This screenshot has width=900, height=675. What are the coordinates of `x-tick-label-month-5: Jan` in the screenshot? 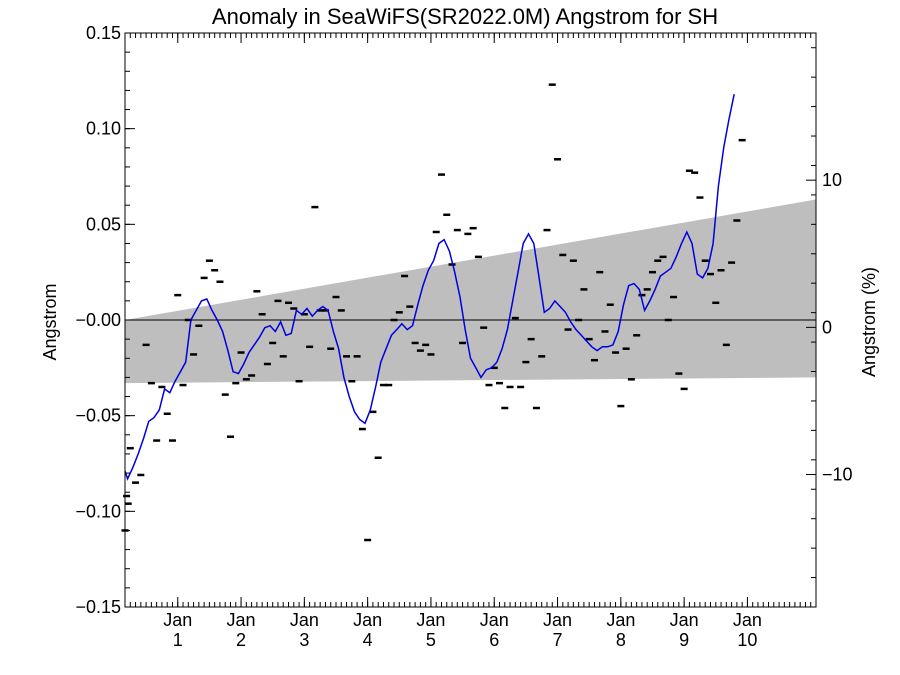 It's located at (494, 620).